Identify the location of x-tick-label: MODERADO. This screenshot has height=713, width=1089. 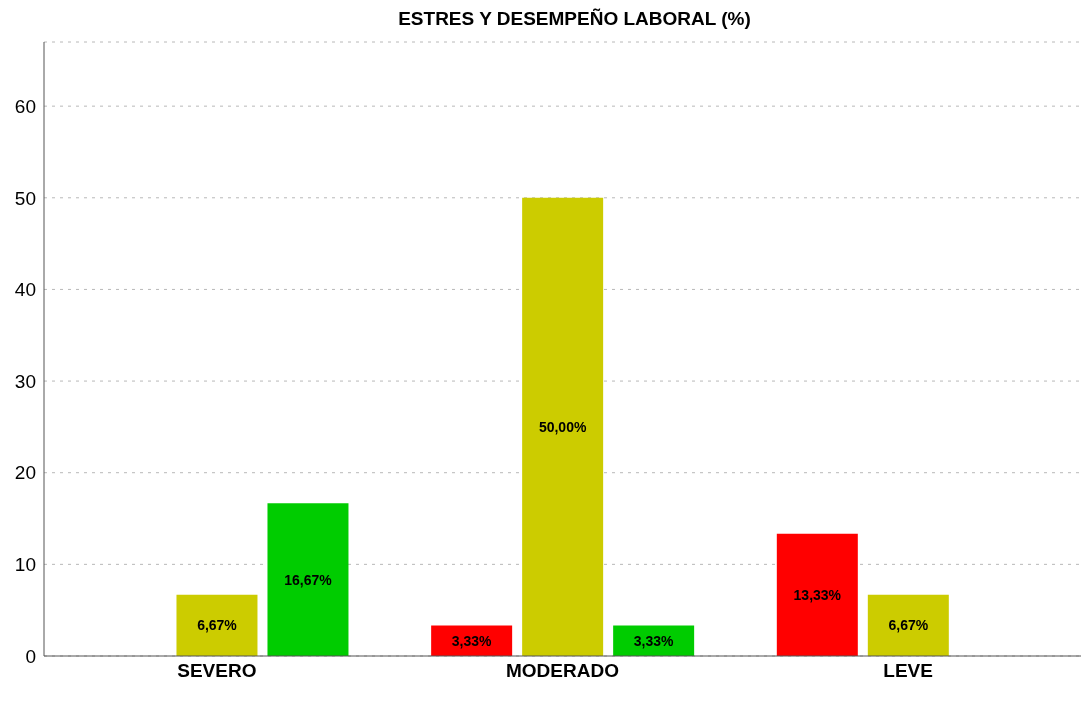
(562, 671).